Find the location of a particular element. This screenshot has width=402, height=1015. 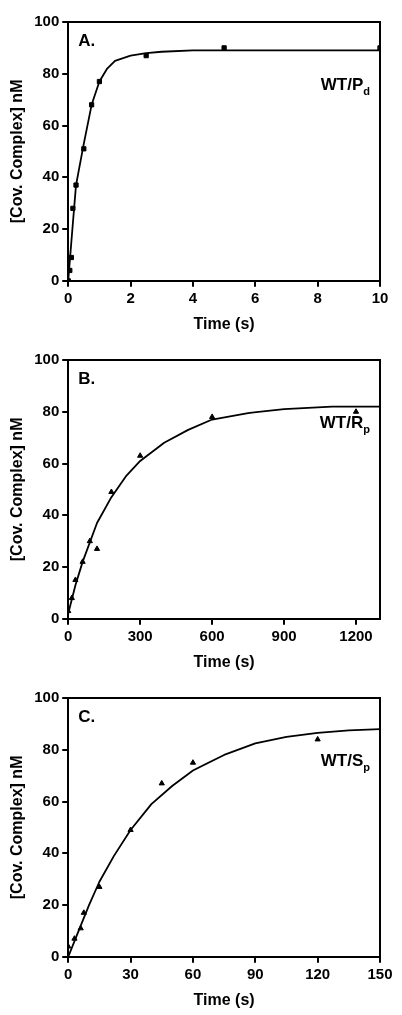

x-tick-label: 300 is located at coordinates (140, 635).